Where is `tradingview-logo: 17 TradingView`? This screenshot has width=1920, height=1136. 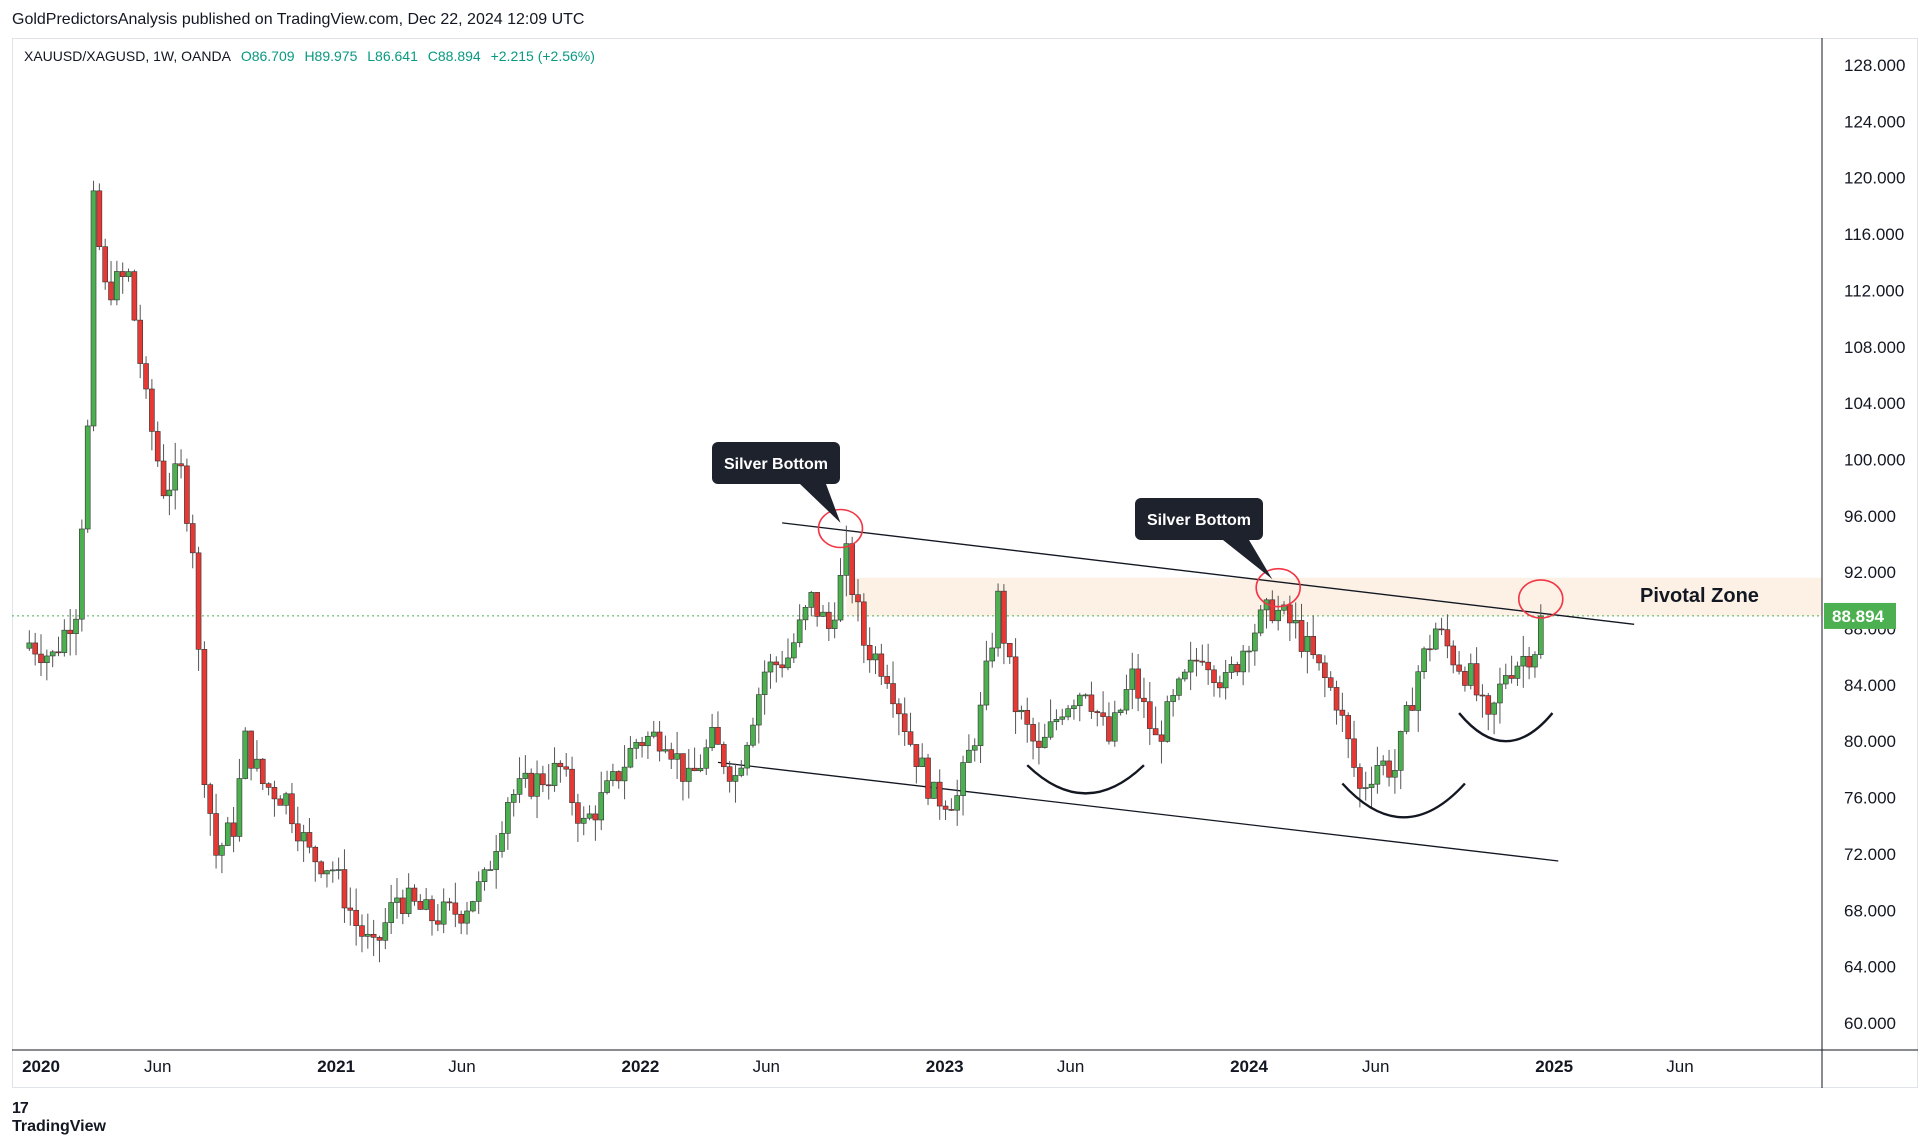 tradingview-logo: 17 TradingView is located at coordinates (59, 1118).